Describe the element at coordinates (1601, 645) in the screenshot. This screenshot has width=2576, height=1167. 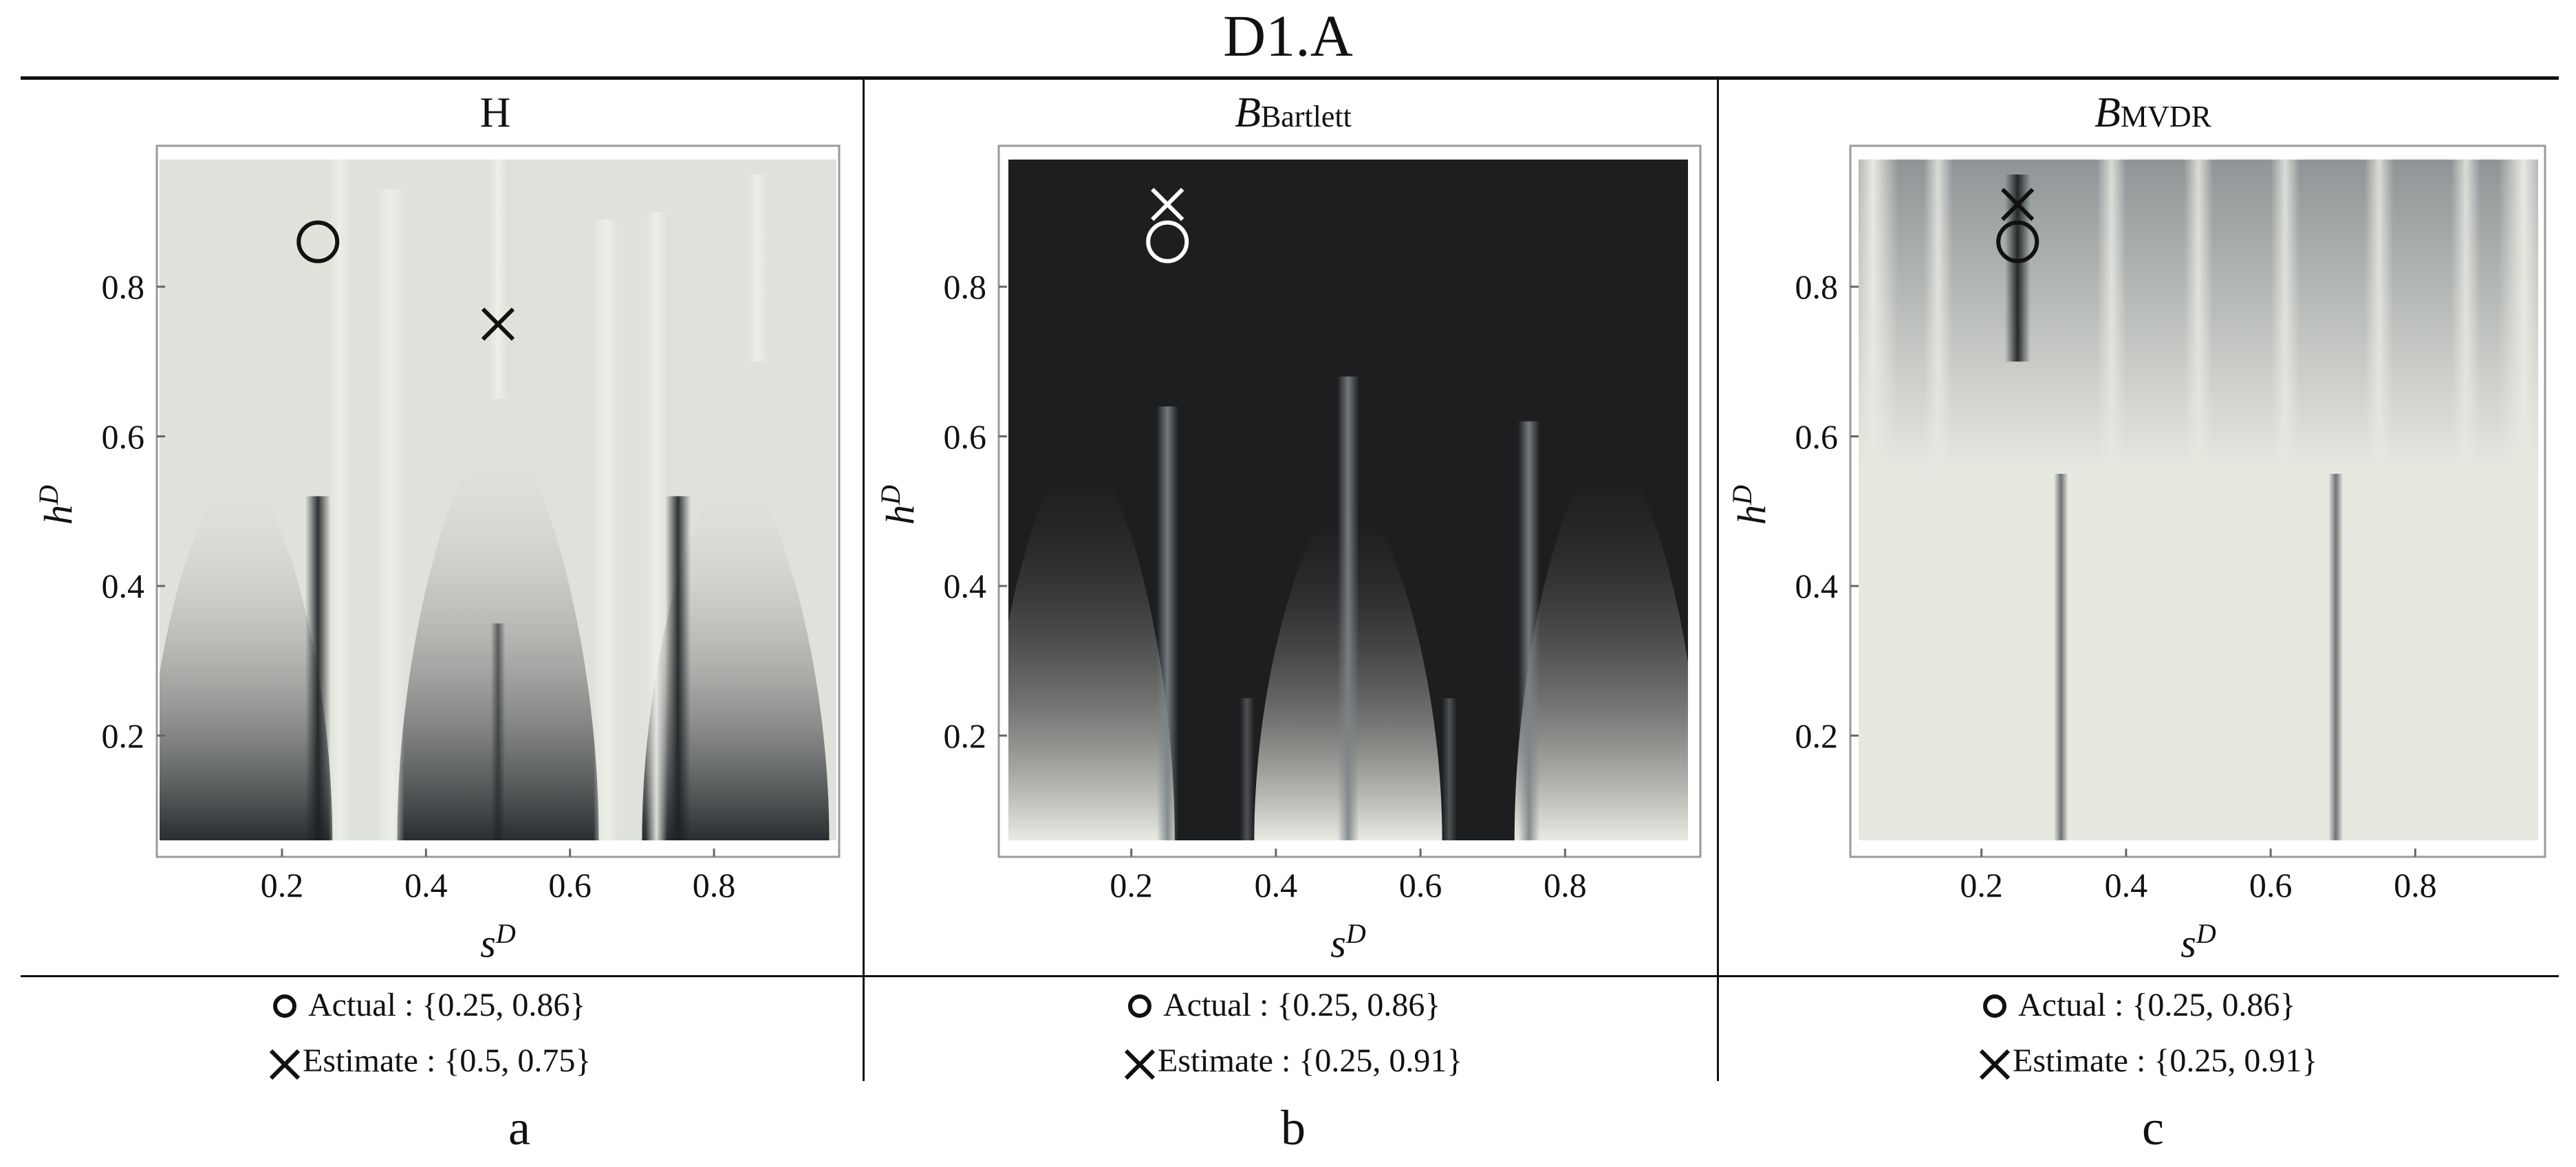
I see `plume-right` at that location.